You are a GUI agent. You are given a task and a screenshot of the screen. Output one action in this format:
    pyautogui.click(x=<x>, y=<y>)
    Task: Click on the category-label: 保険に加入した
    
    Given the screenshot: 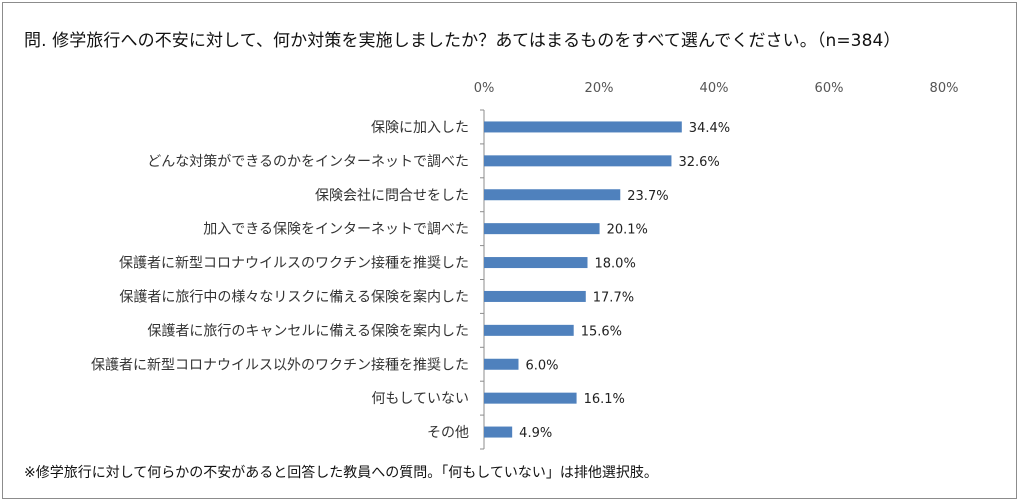 What is the action you would take?
    pyautogui.click(x=420, y=128)
    